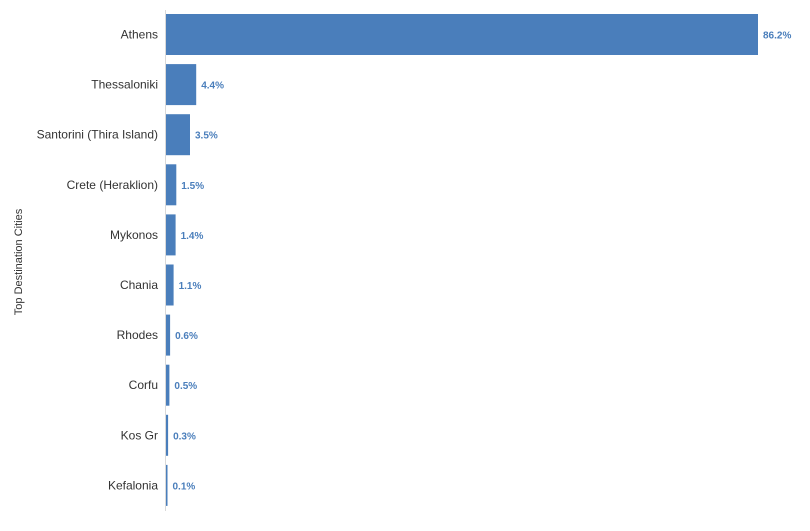 The width and height of the screenshot is (810, 531). What do you see at coordinates (143, 385) in the screenshot?
I see `category-label-corfu: Corfu` at bounding box center [143, 385].